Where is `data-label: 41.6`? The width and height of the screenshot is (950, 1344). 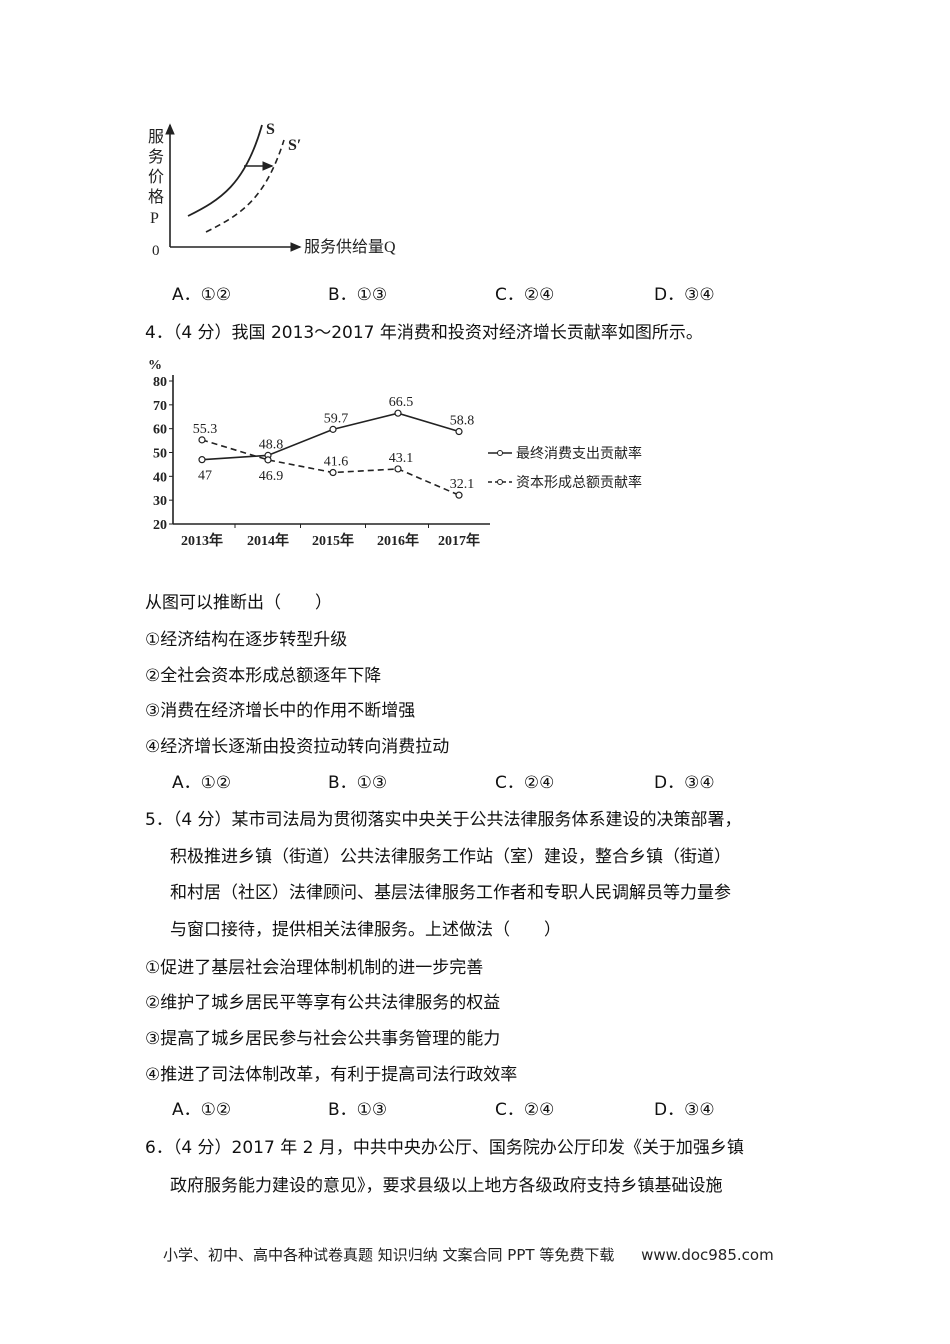 data-label: 41.6 is located at coordinates (336, 462).